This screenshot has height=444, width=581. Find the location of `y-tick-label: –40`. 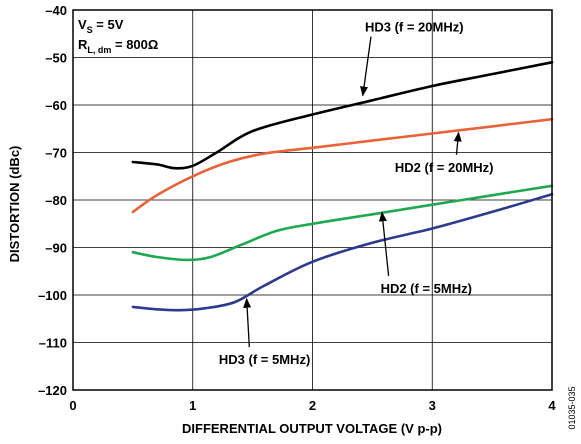

y-tick-label: –40 is located at coordinates (56, 10).